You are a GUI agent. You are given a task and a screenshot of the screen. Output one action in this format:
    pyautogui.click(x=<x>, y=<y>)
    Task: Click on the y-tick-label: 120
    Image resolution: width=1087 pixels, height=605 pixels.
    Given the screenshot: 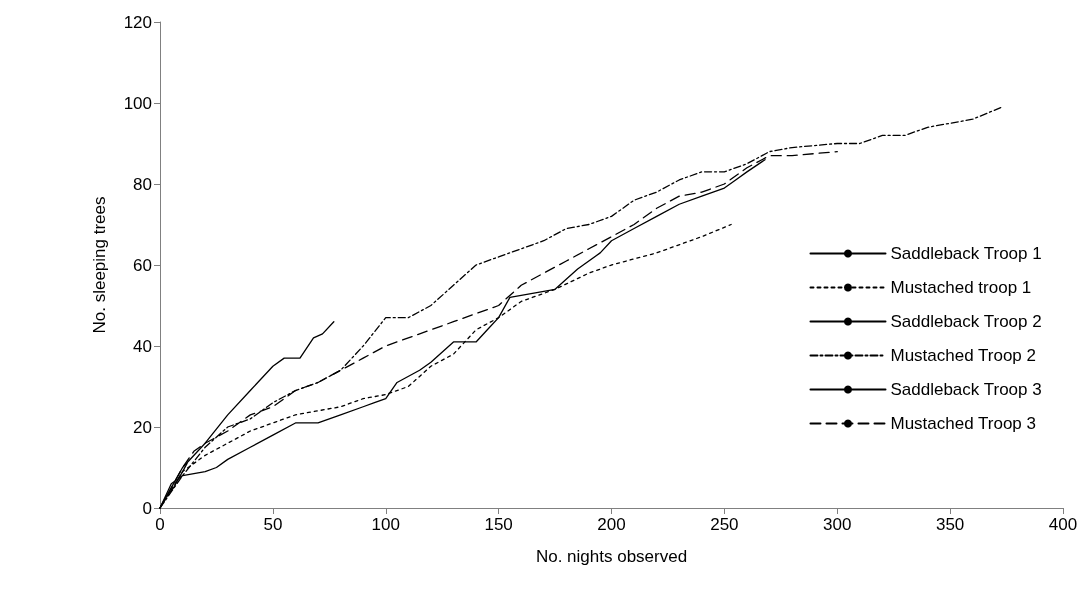 What is the action you would take?
    pyautogui.click(x=137, y=22)
    